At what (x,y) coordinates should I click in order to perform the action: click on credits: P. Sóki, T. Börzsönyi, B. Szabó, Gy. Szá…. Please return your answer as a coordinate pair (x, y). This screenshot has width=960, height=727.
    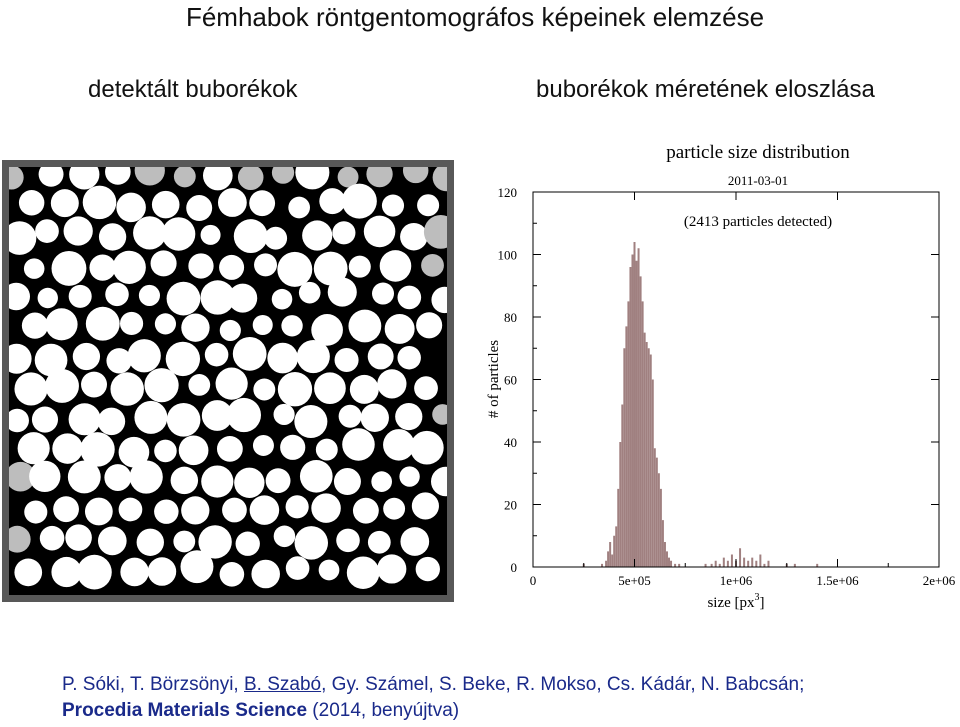
    Looking at the image, I should click on (433, 698).